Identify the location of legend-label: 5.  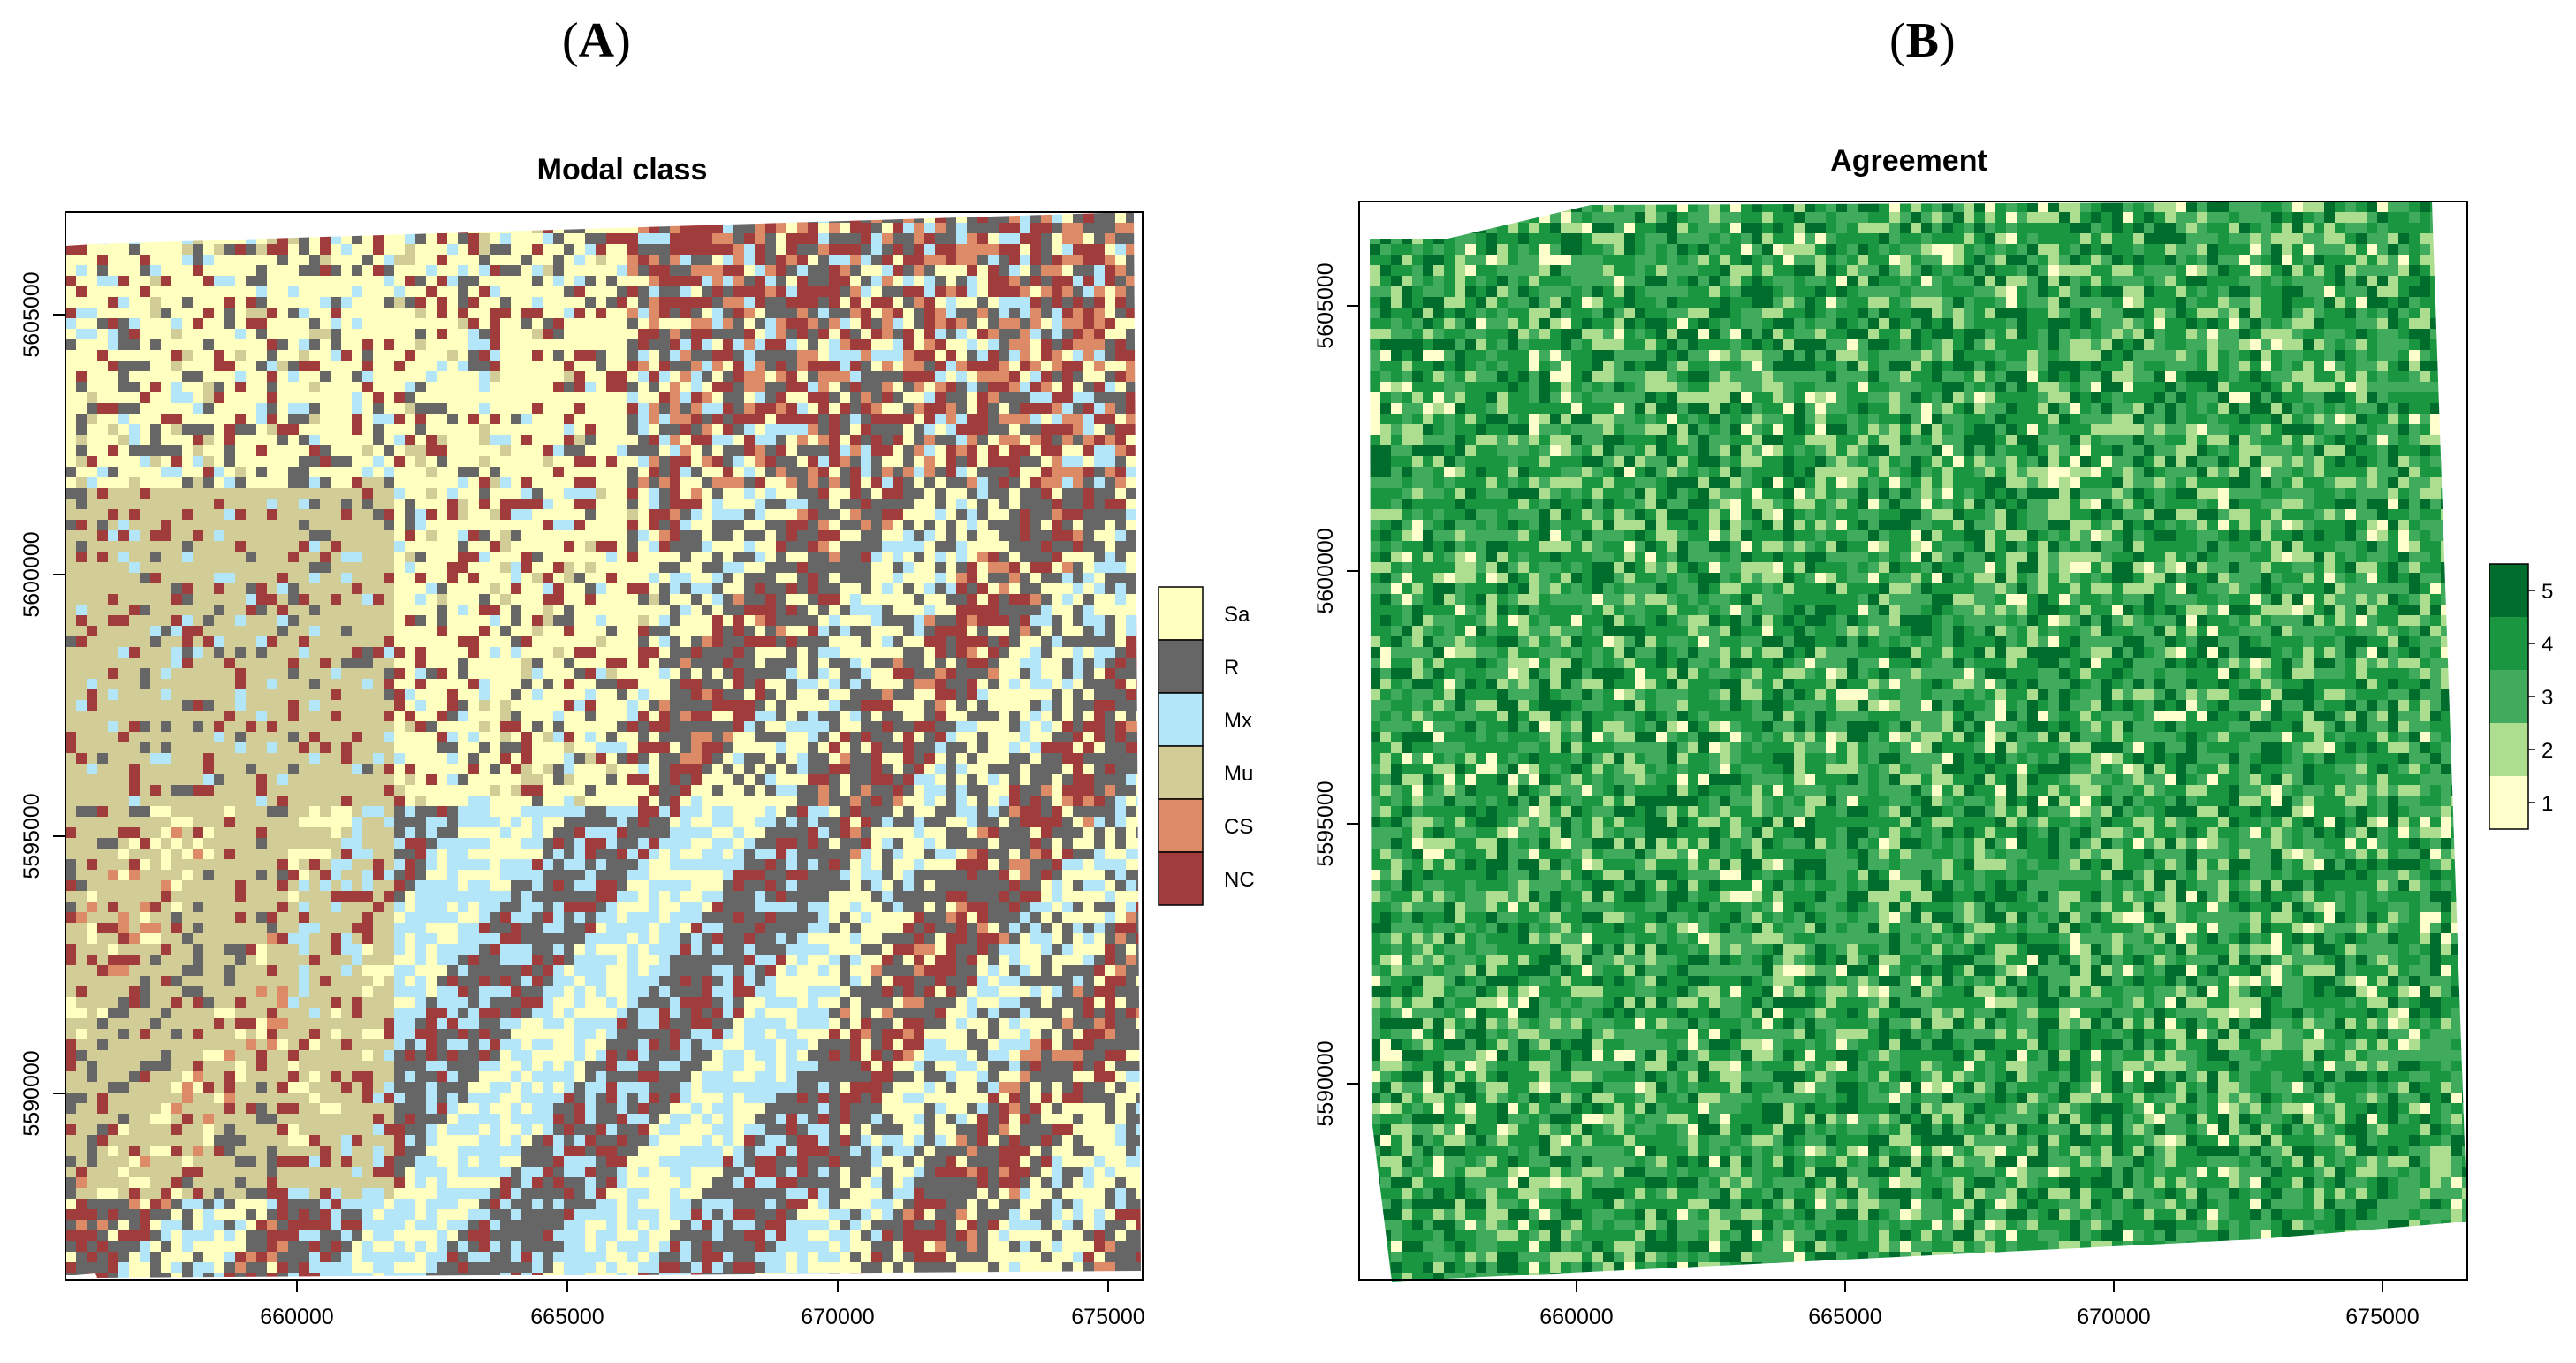
(2547, 592).